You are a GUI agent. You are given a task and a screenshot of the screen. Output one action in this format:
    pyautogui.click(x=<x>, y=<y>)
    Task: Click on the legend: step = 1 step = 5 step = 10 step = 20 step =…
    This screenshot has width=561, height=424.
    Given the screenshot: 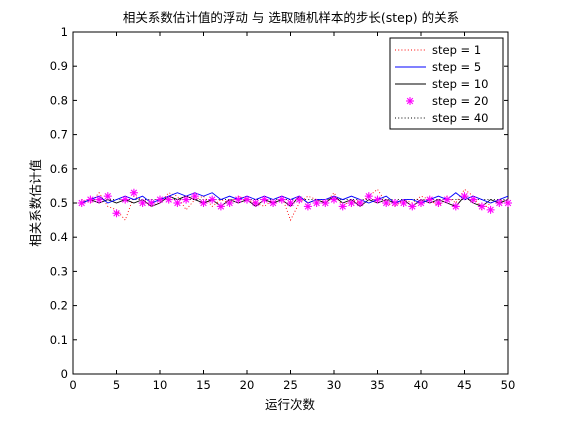 What is the action you would take?
    pyautogui.click(x=446, y=83)
    